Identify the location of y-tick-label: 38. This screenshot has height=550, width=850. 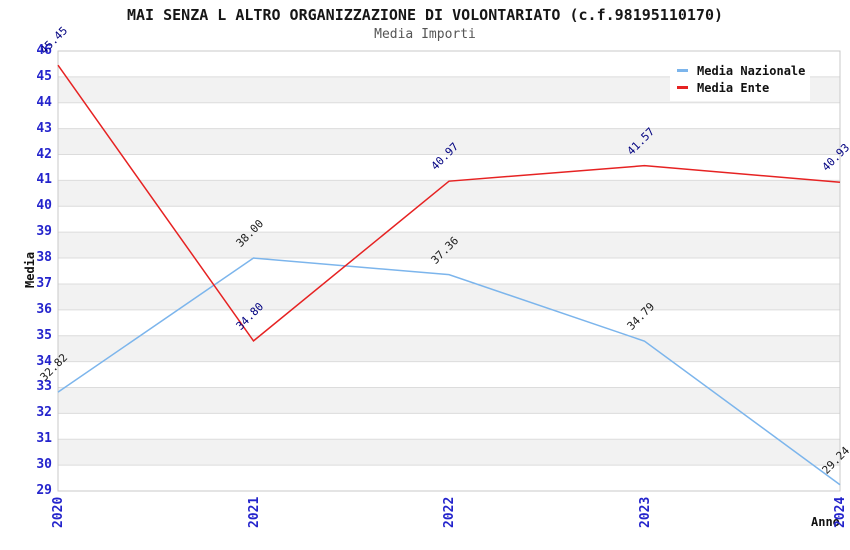
(44, 258).